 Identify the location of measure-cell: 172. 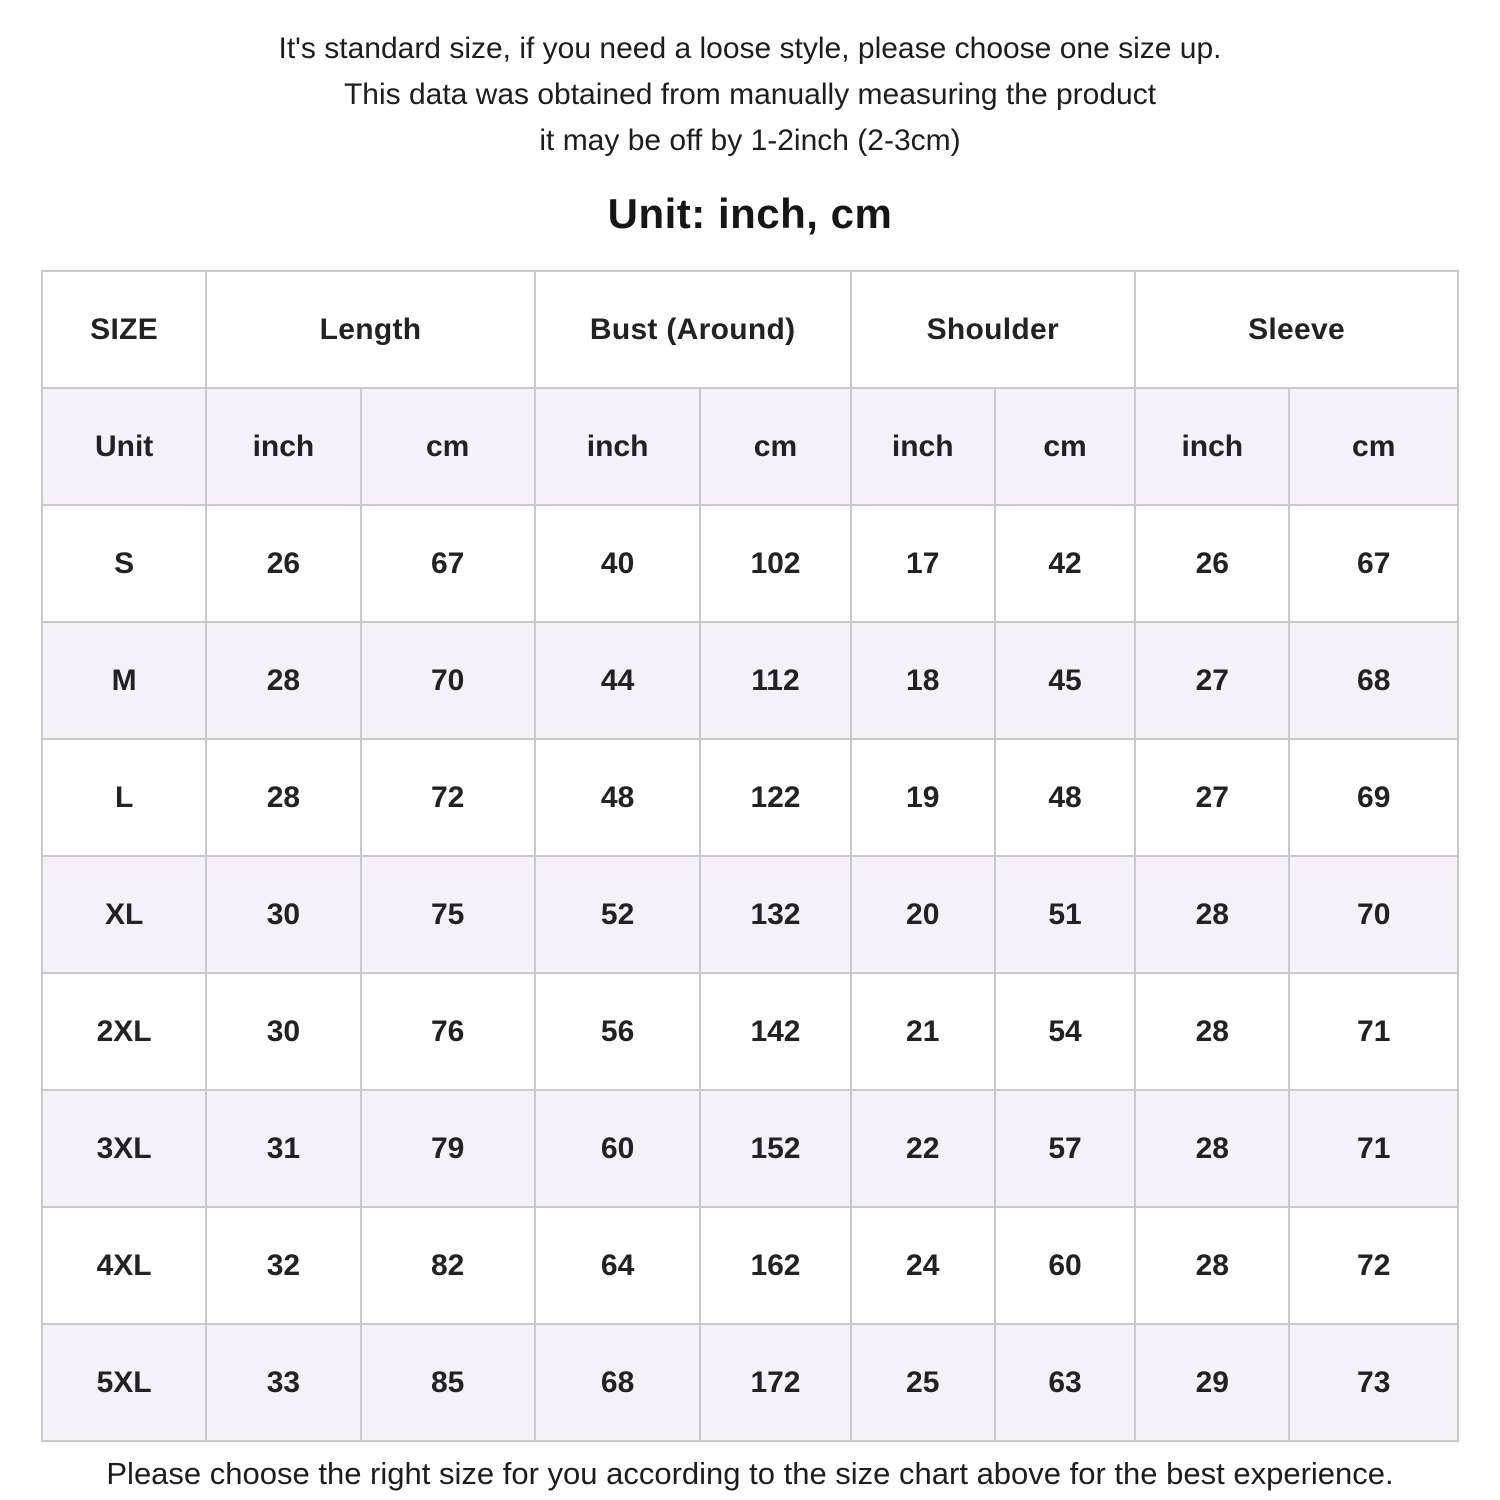
(775, 1382).